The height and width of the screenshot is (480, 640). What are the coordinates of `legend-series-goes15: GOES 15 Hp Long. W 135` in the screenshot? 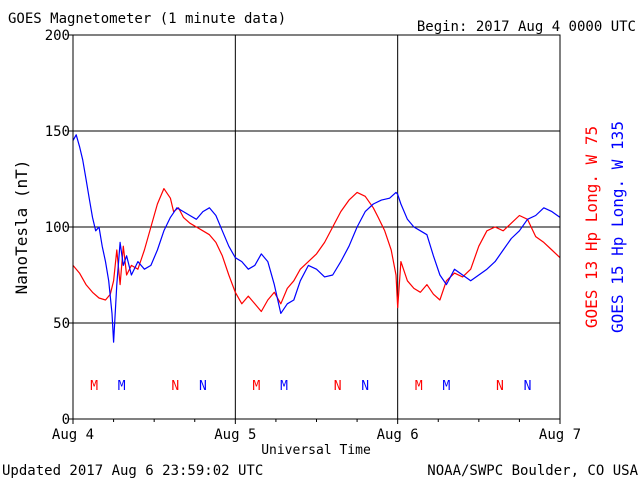 It's located at (617, 227).